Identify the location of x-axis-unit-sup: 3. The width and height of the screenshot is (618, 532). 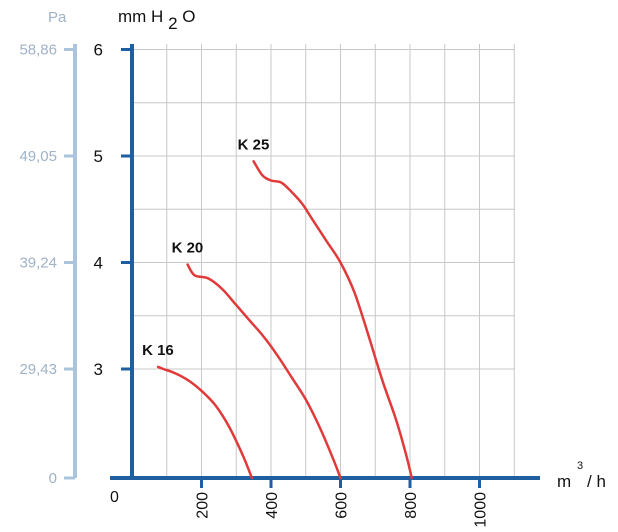
(580, 466).